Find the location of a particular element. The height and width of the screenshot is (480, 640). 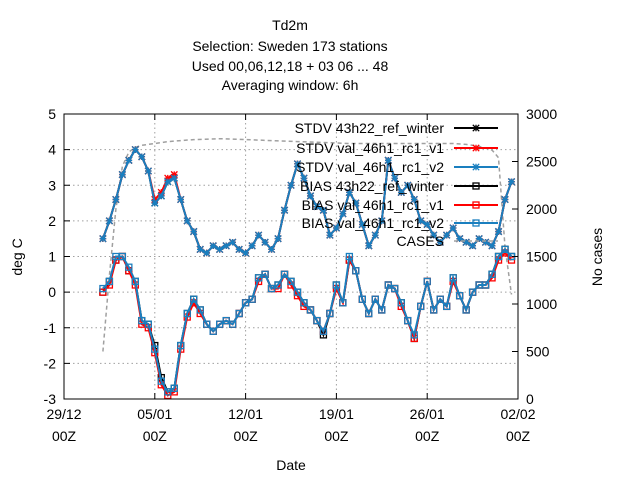

y2-tick-label: 1000 is located at coordinates (541, 304).